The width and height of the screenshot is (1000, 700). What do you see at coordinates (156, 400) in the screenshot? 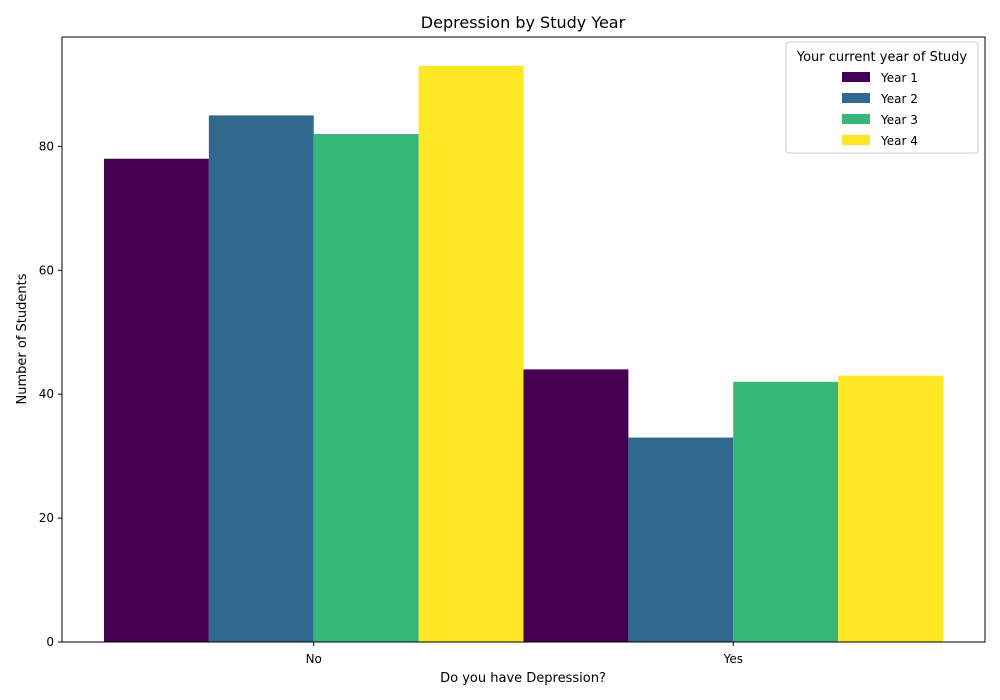
I see `bar-year-1-no` at bounding box center [156, 400].